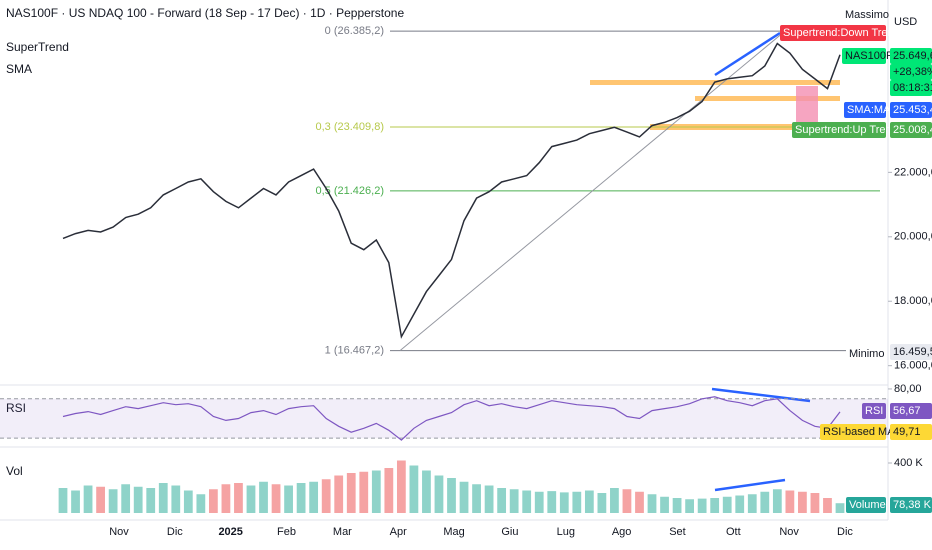 The width and height of the screenshot is (932, 550). I want to click on x-tick-label: Mag, so click(453, 532).